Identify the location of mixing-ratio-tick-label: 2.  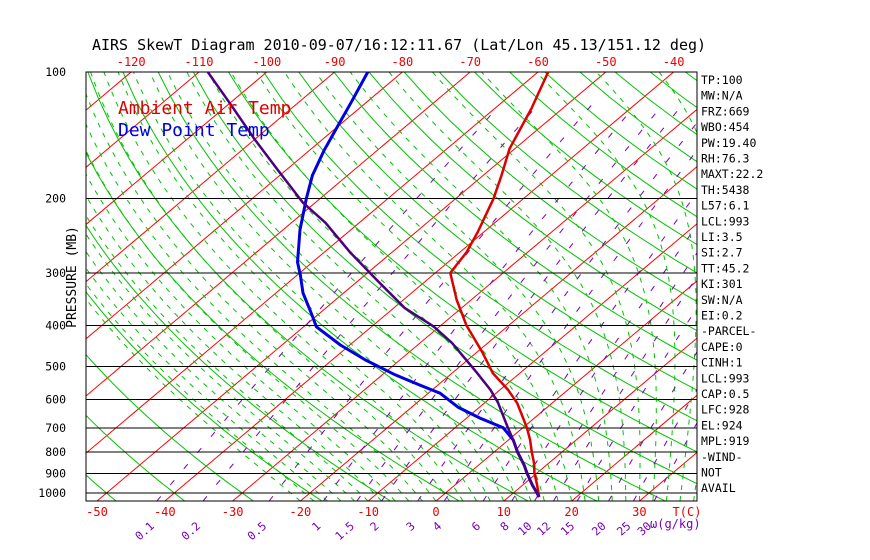
(374, 526).